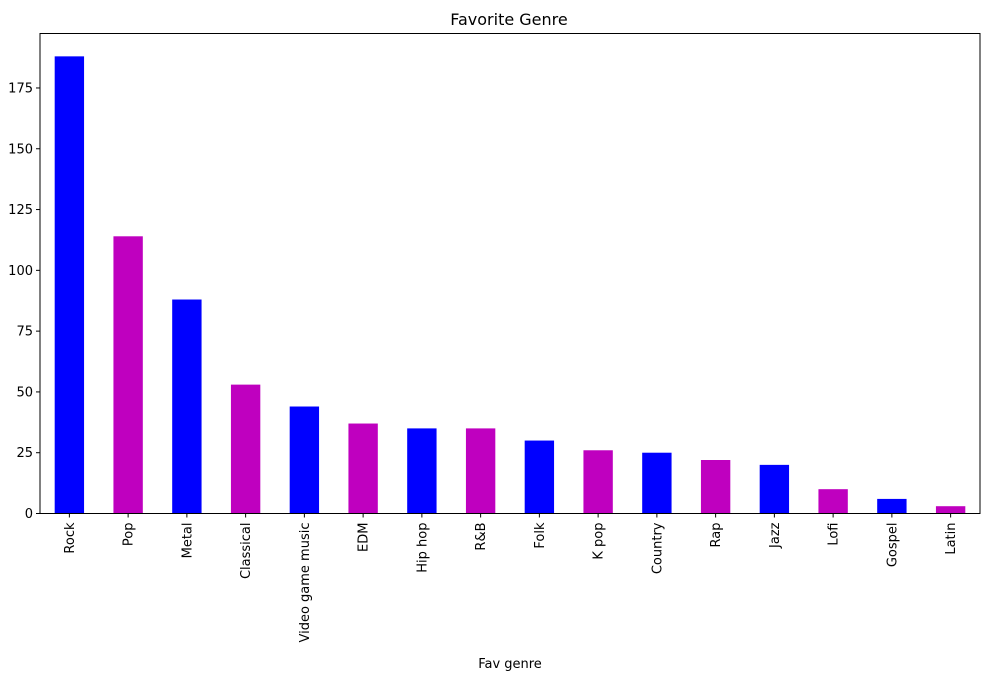  I want to click on x-tick-label: Metal, so click(187, 541).